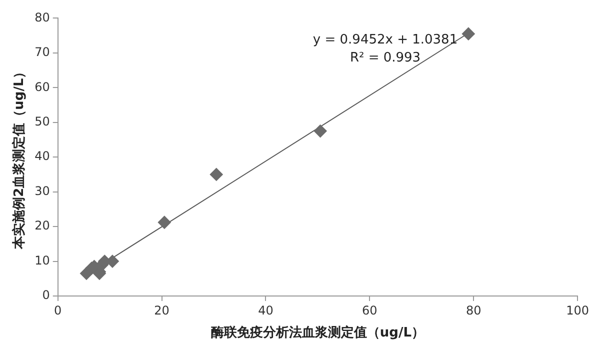 The image size is (600, 353). What do you see at coordinates (42, 121) in the screenshot?
I see `y-tick-label: 50` at bounding box center [42, 121].